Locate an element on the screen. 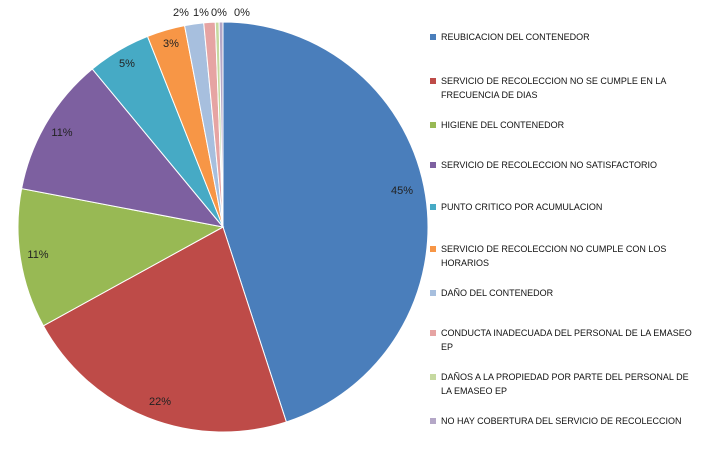 The width and height of the screenshot is (702, 476). legend-label: HIGIENE DEL CONTENEDOR is located at coordinates (503, 125).